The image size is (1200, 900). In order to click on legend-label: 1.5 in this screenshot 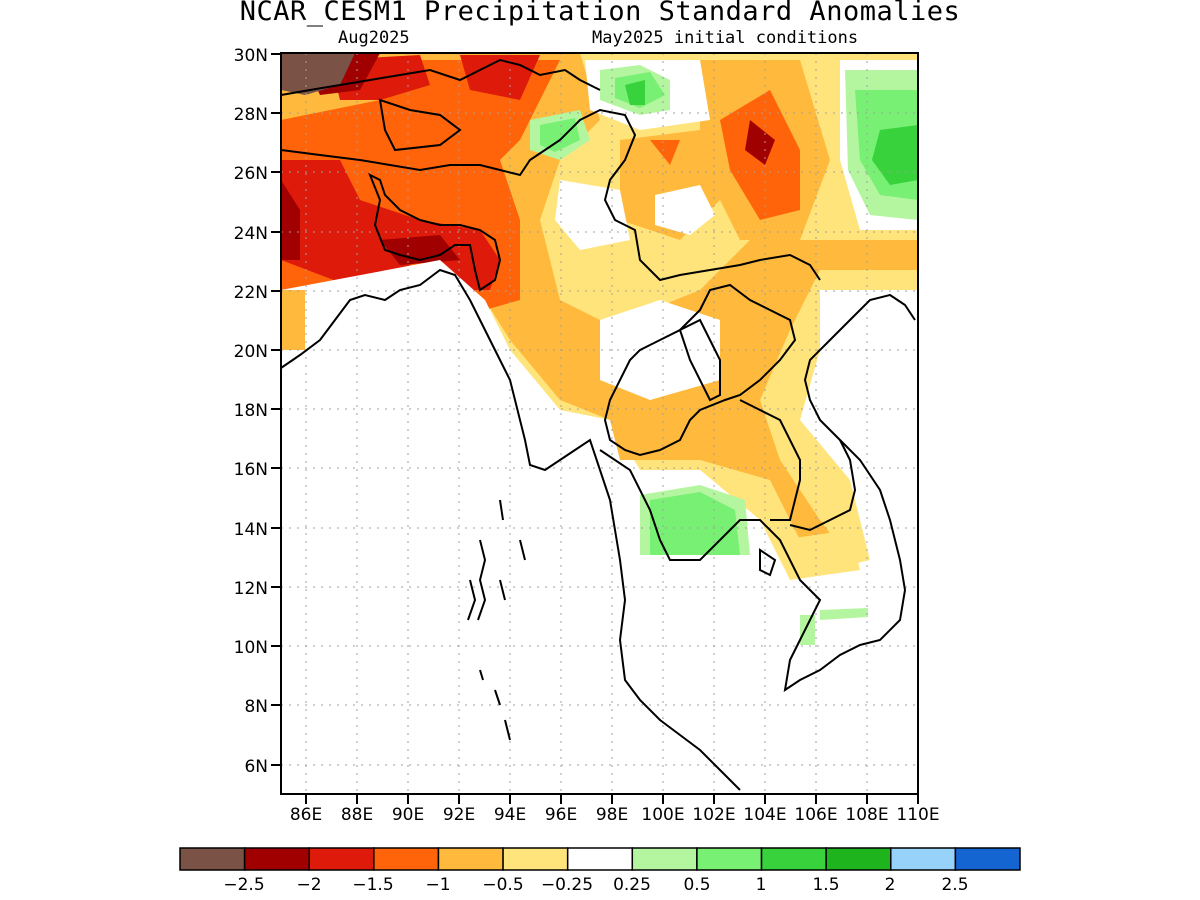, I will do `click(825, 885)`.